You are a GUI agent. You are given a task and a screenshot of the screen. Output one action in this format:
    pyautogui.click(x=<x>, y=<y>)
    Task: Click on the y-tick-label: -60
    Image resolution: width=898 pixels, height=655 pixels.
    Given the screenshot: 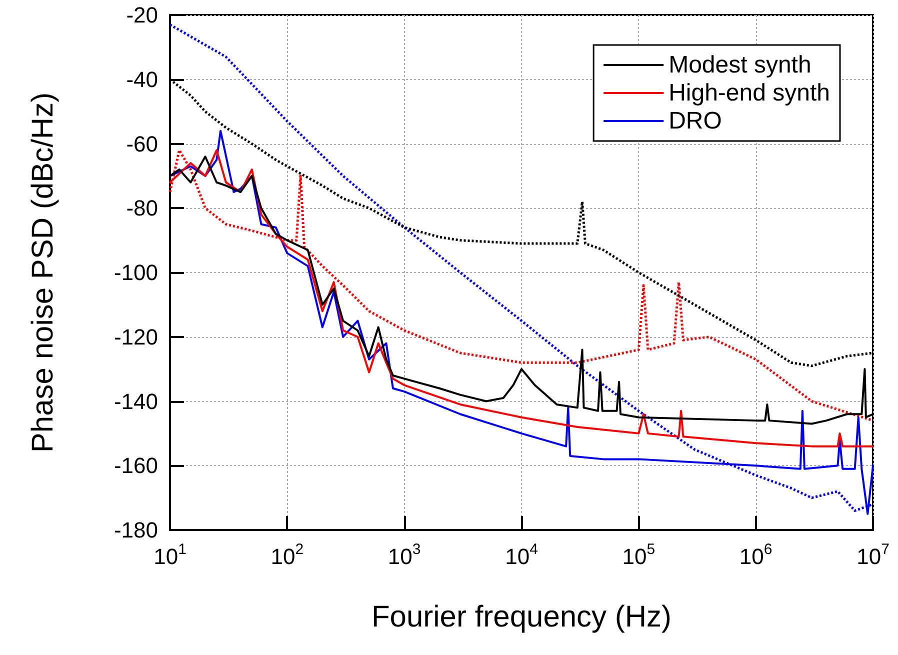 What is the action you would take?
    pyautogui.click(x=142, y=143)
    